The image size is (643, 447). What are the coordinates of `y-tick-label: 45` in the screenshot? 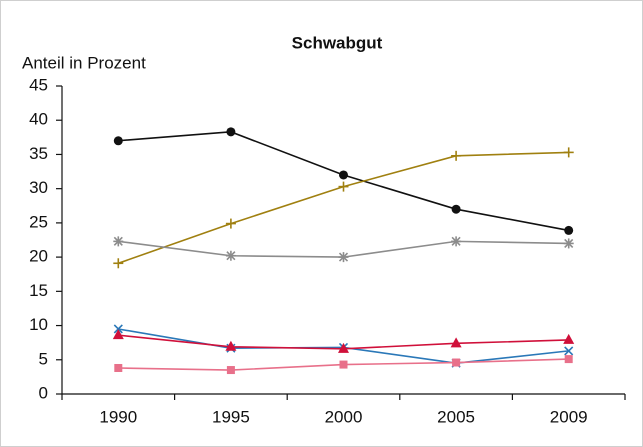 It's located at (38, 84).